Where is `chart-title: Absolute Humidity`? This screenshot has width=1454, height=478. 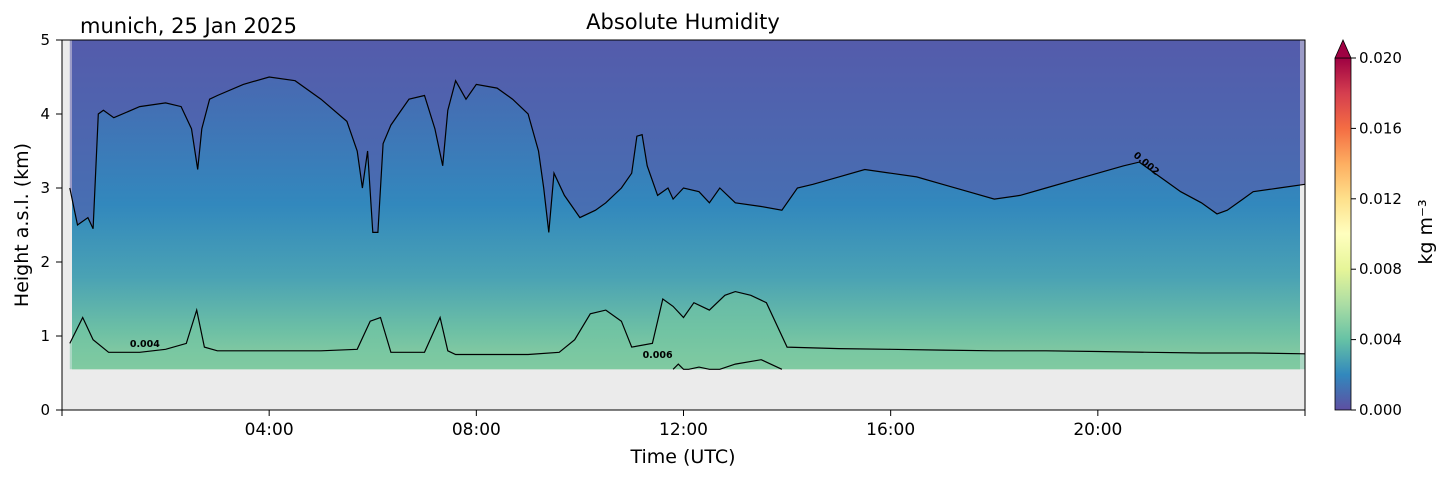
chart-title: Absolute Humidity is located at coordinates (683, 22).